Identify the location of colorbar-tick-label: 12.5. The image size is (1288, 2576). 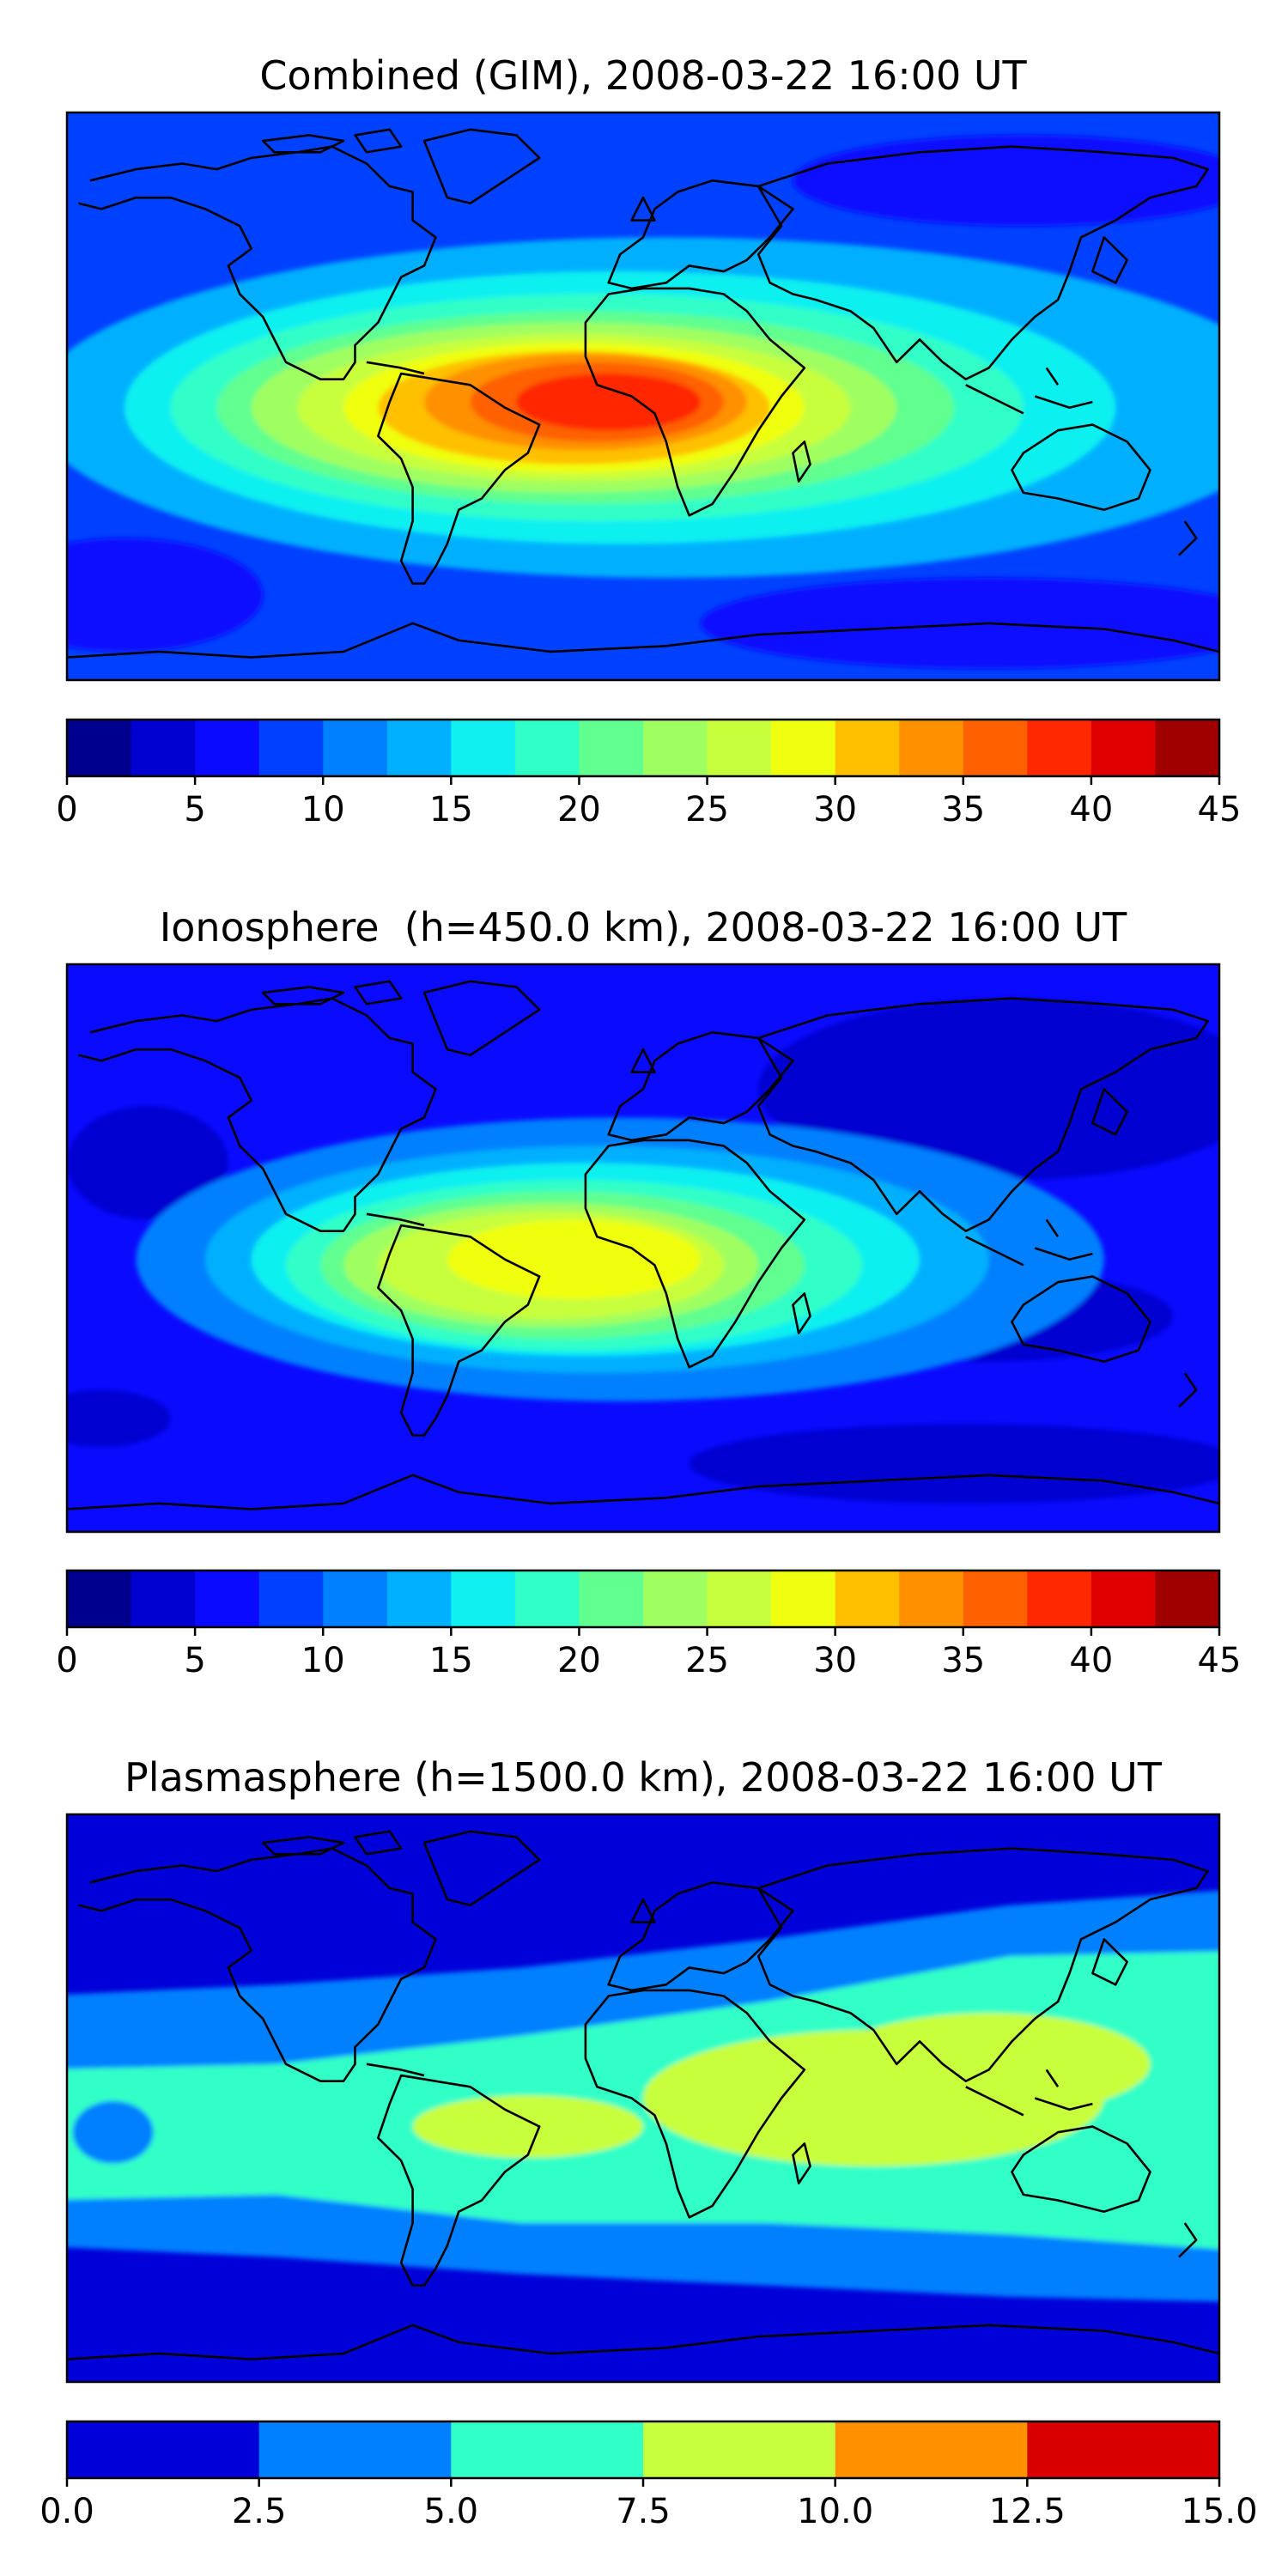
(1027, 2511).